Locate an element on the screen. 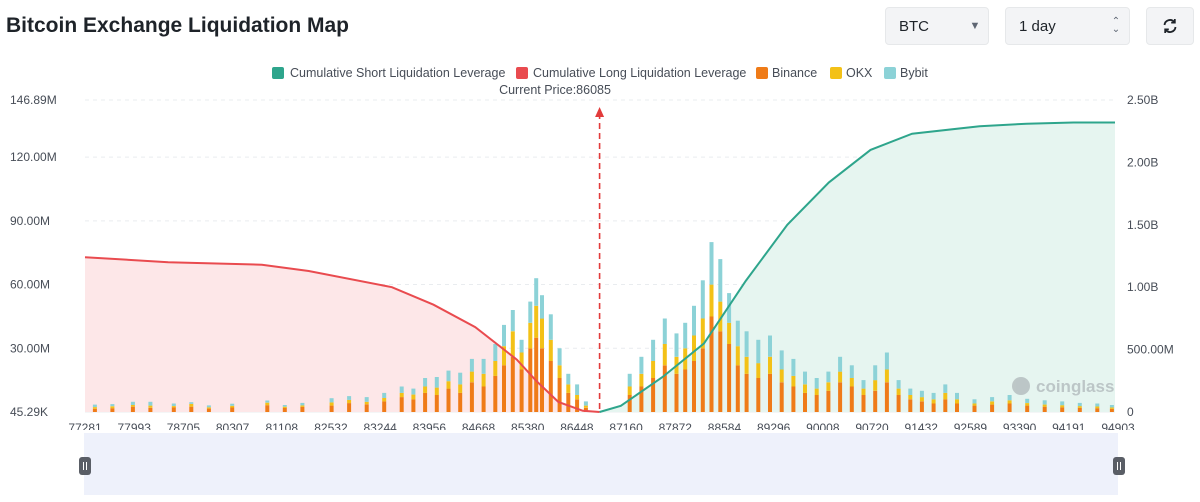  x-axis-tick: 90720 is located at coordinates (872, 425).